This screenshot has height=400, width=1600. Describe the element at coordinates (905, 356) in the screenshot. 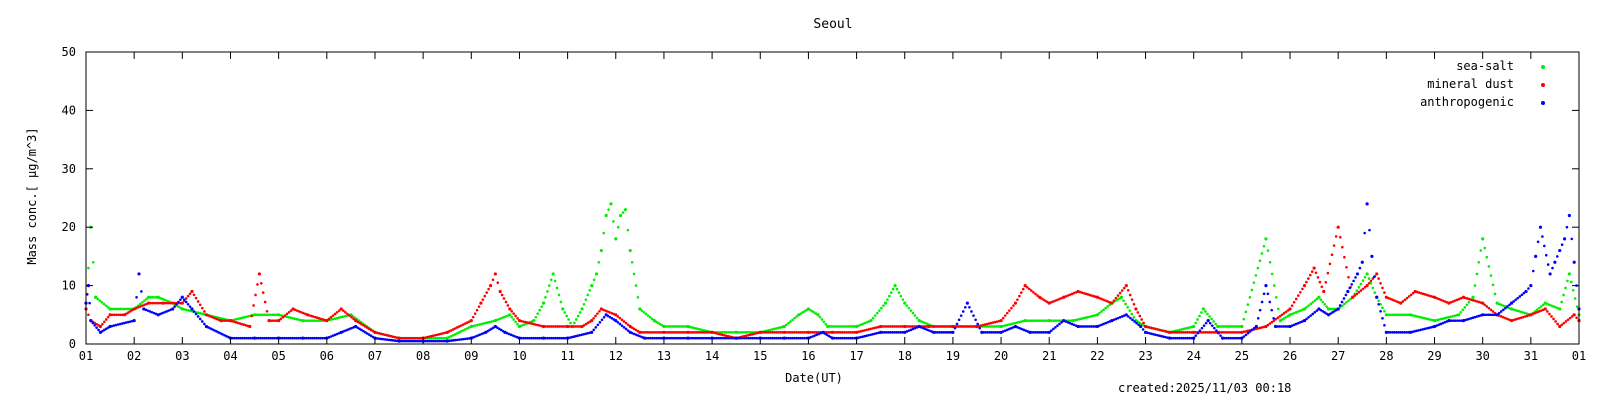

I see `x-tick-label: 18` at that location.